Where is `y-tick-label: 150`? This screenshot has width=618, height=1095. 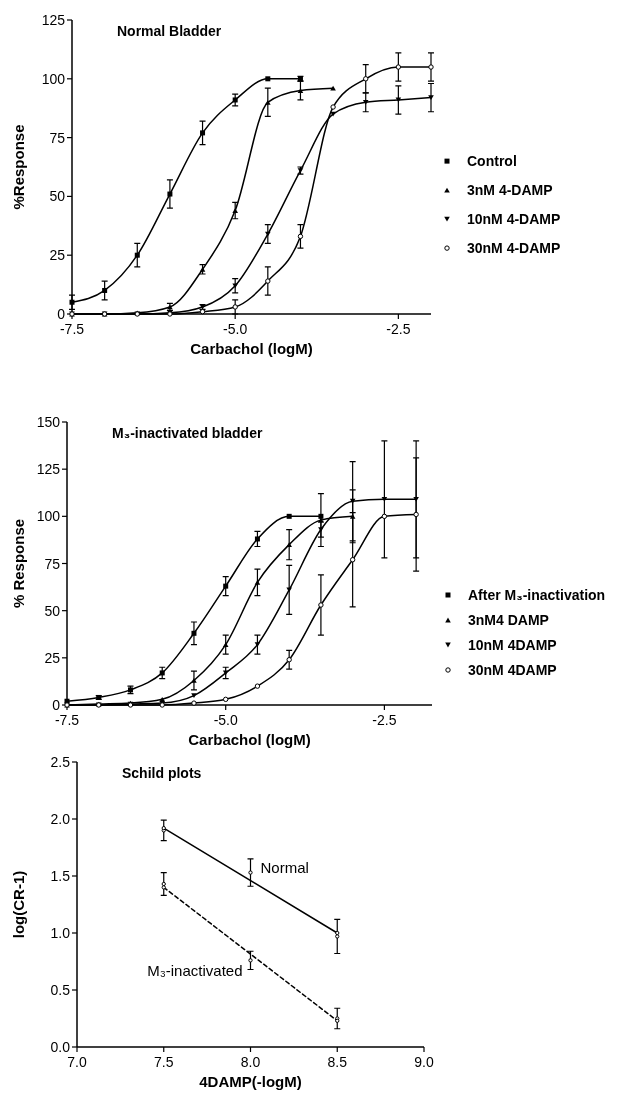
y-tick-label: 150 is located at coordinates (48, 422).